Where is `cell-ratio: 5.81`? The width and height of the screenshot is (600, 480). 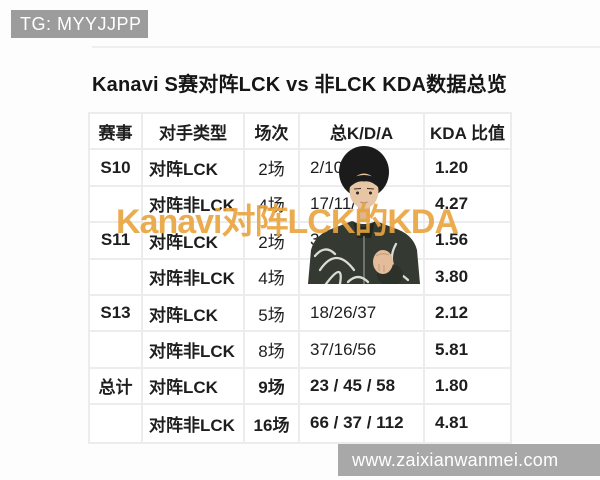
cell-ratio: 5.81 is located at coordinates (452, 349).